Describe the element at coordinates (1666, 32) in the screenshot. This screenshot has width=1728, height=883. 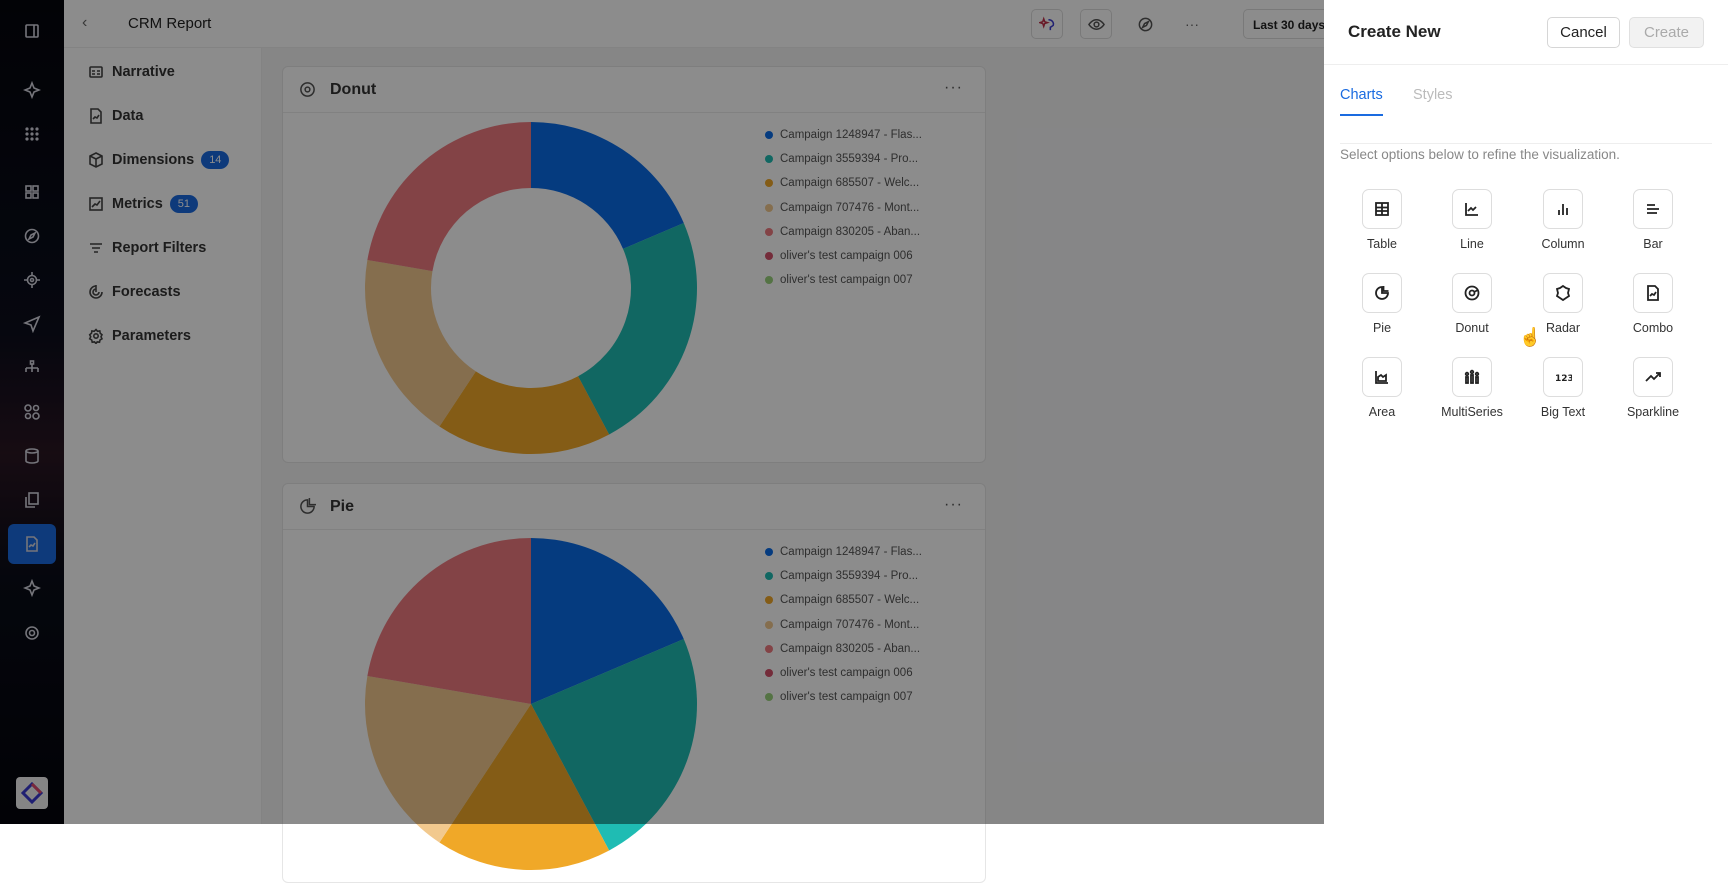
I see `create-button: Create` at that location.